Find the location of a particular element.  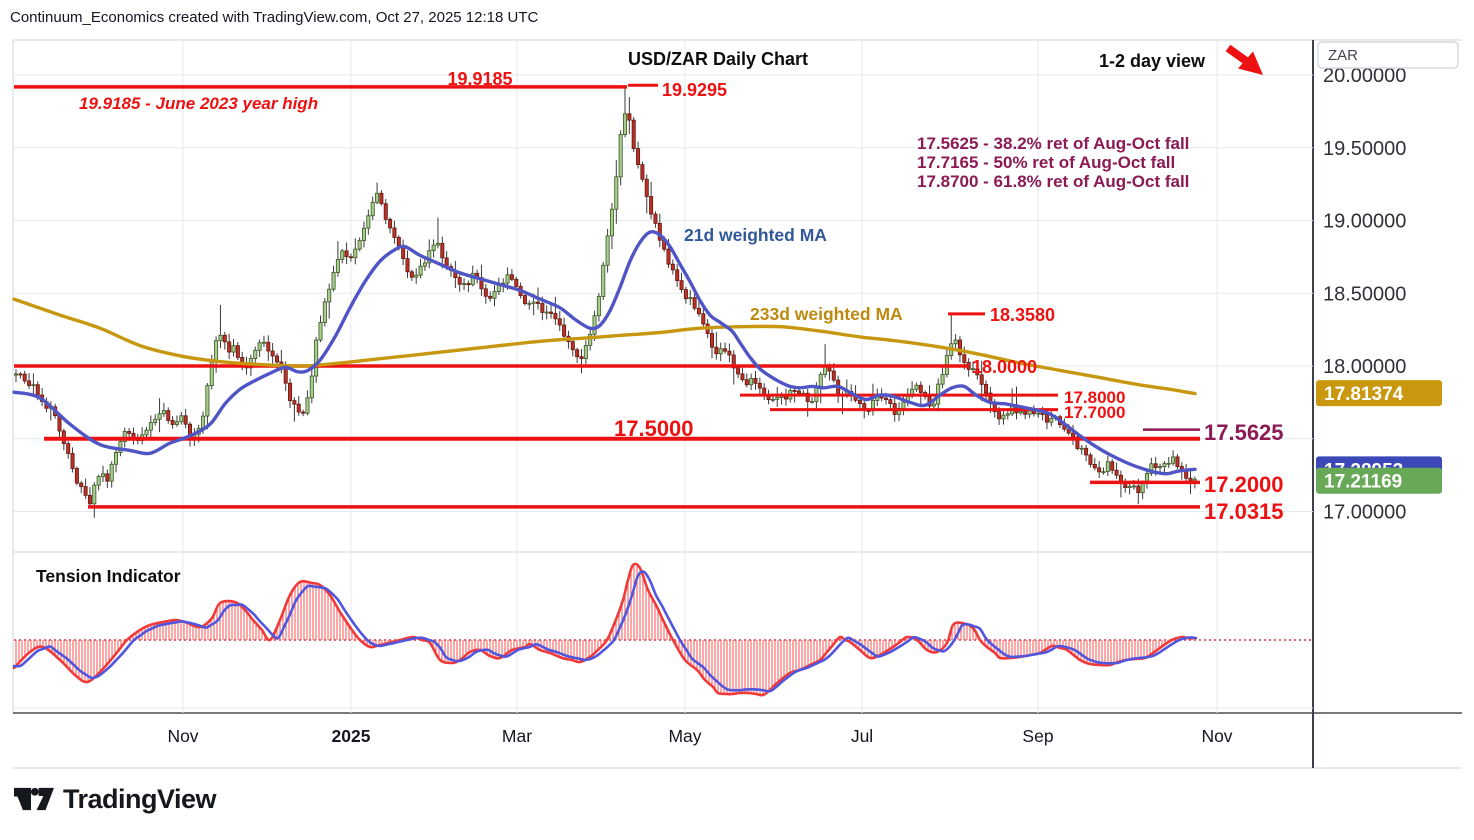

time-tick: 2025 is located at coordinates (351, 736).